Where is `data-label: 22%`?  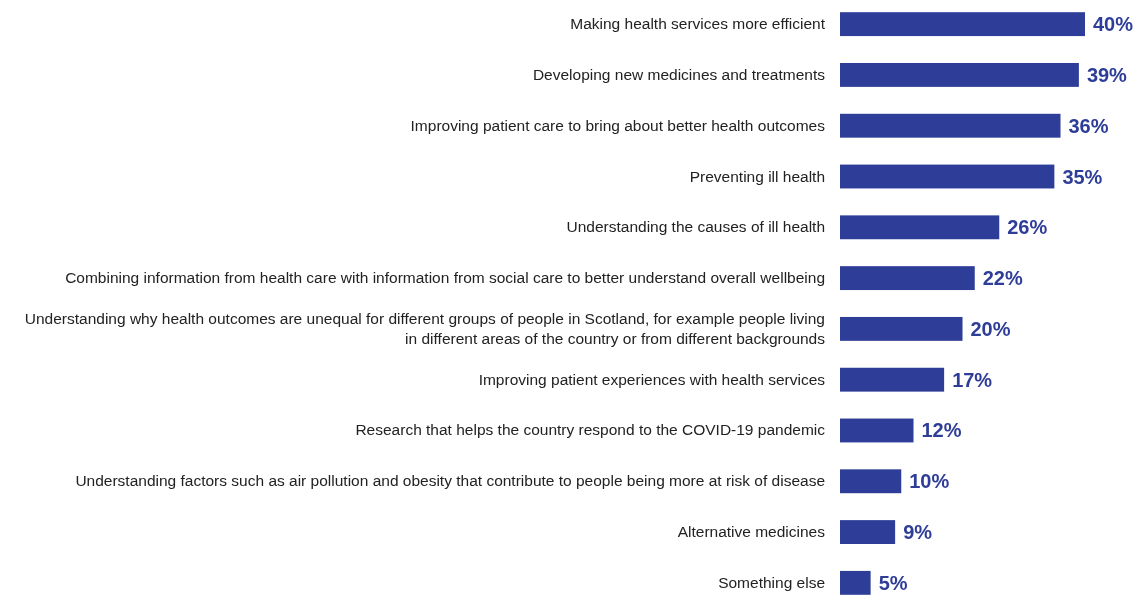 data-label: 22% is located at coordinates (1002, 278).